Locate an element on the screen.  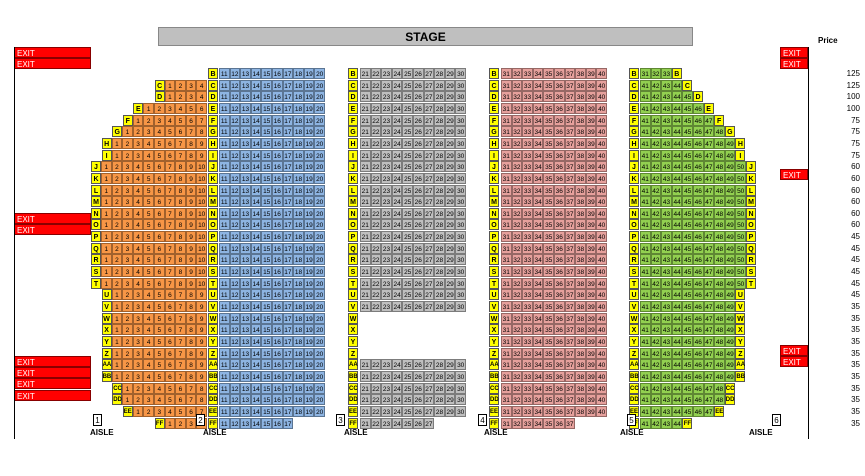
seat-section-1: 8 is located at coordinates (201, 388).